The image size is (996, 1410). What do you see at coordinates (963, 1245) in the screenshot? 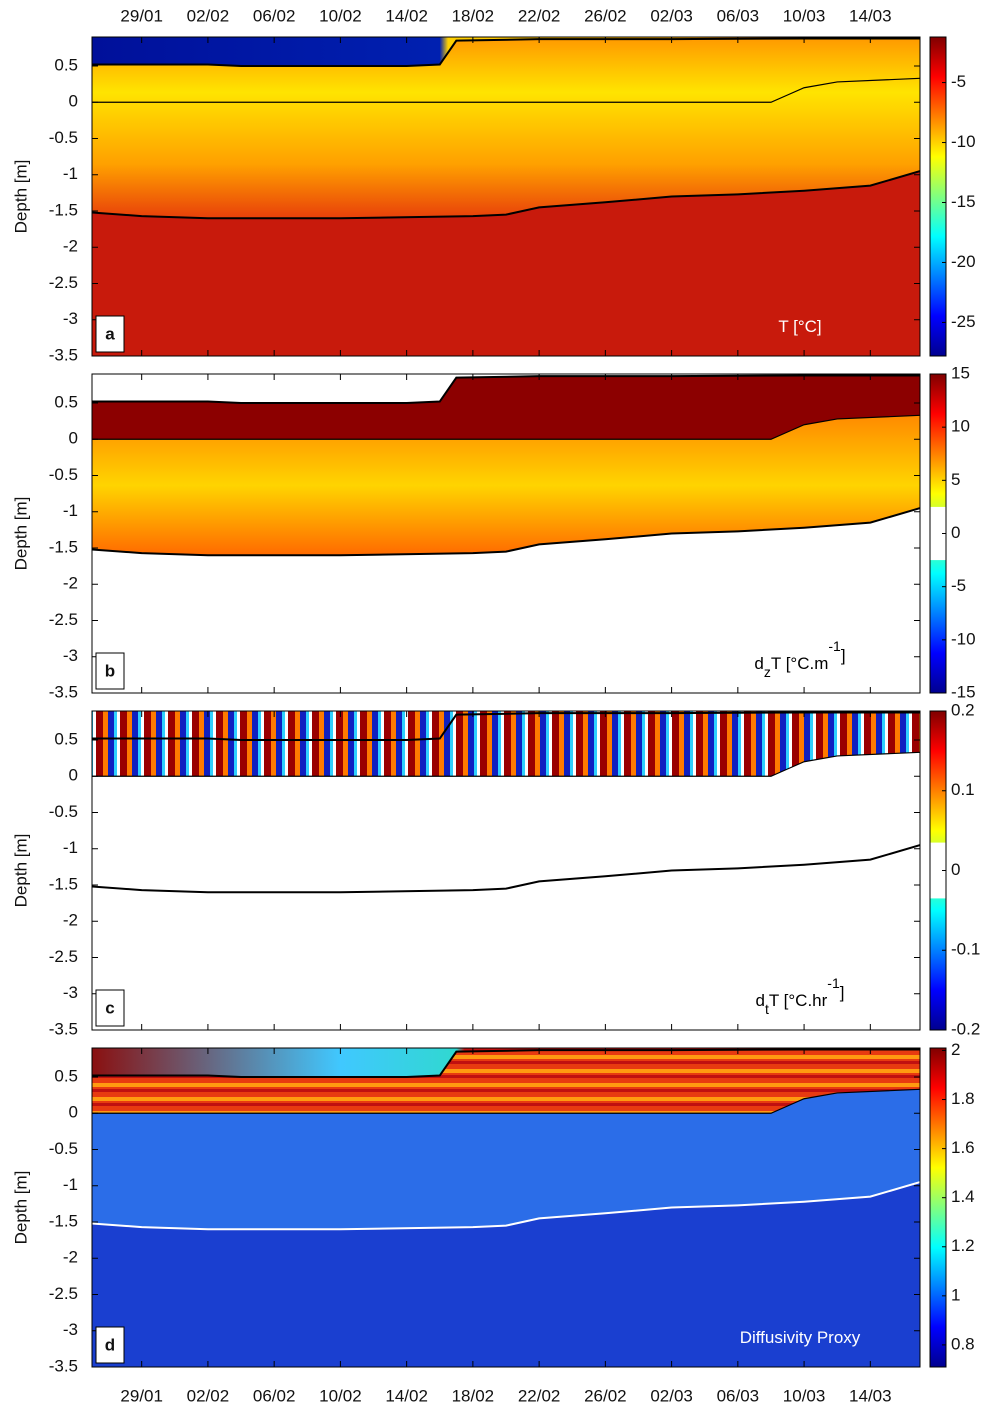
I see `colorbar-tick-label: 1.2` at bounding box center [963, 1245].